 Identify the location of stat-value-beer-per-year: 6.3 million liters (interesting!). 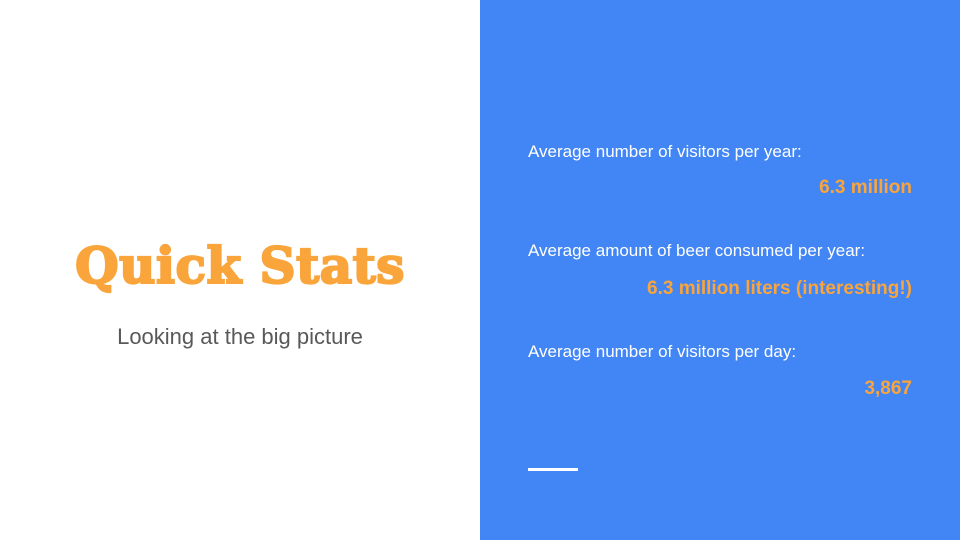
(779, 288).